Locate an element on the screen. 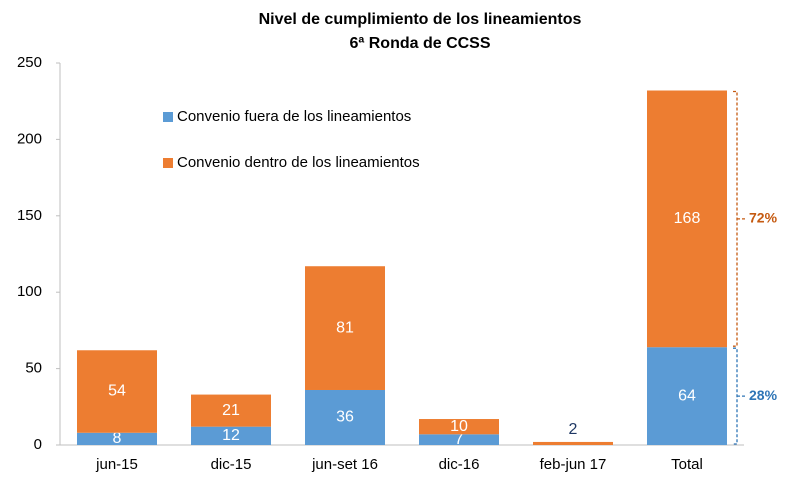 This screenshot has height=481, width=797. annotation: 28% is located at coordinates (763, 395).